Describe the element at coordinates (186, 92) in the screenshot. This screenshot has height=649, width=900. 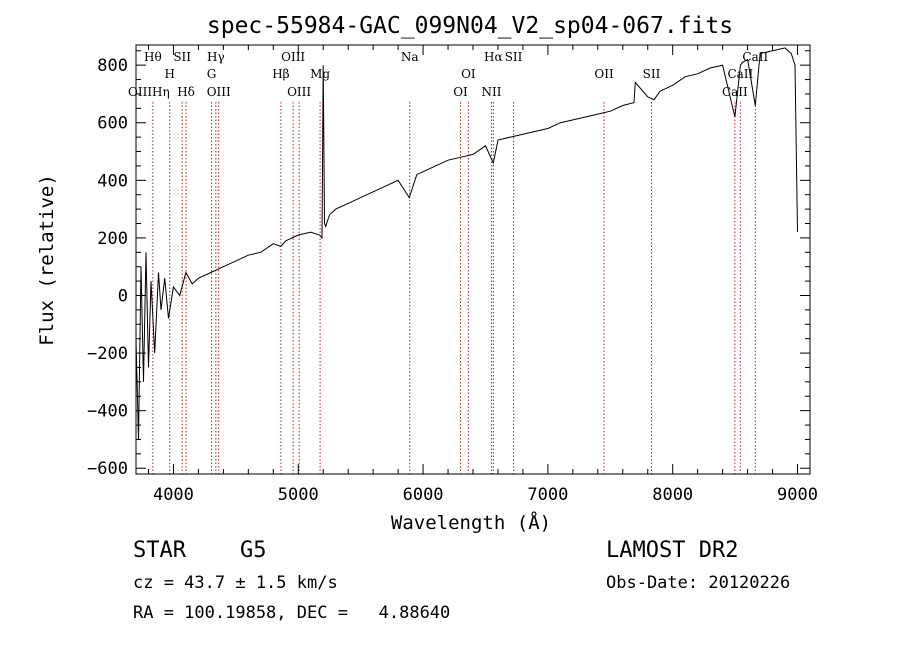
I see `line-label: Hδ` at that location.